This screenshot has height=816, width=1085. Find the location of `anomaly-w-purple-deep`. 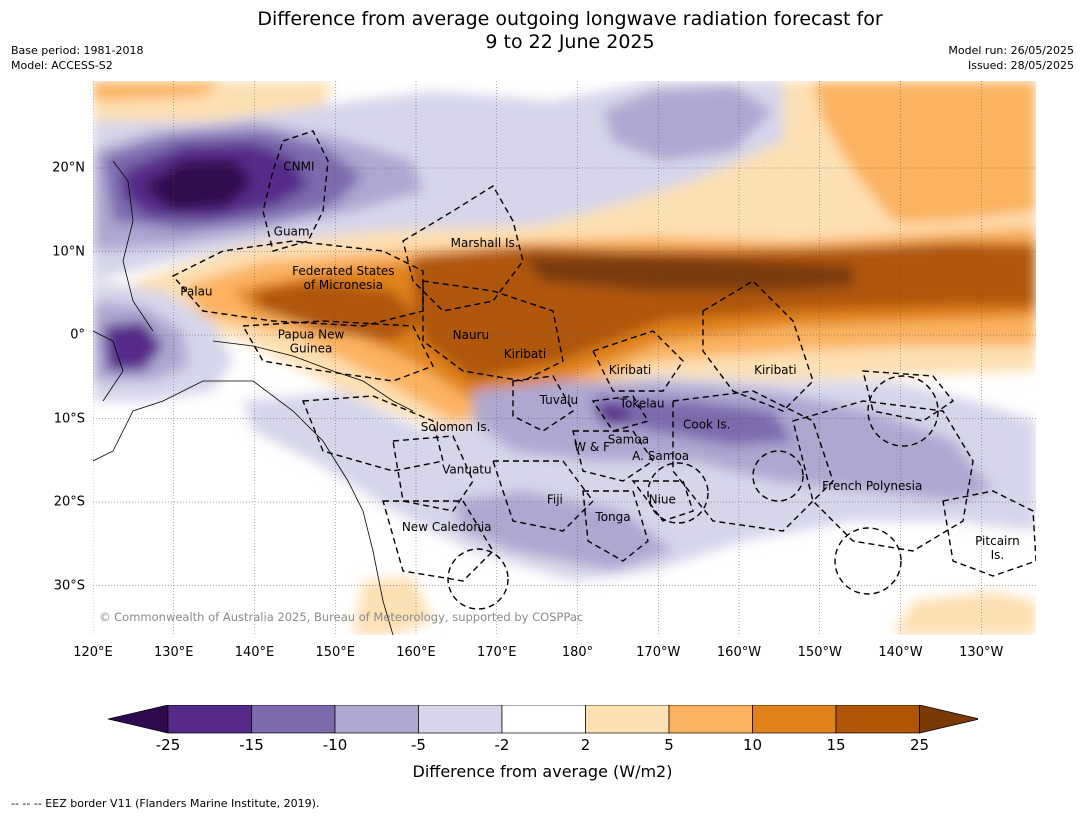

anomaly-w-purple-deep is located at coordinates (133, 346).